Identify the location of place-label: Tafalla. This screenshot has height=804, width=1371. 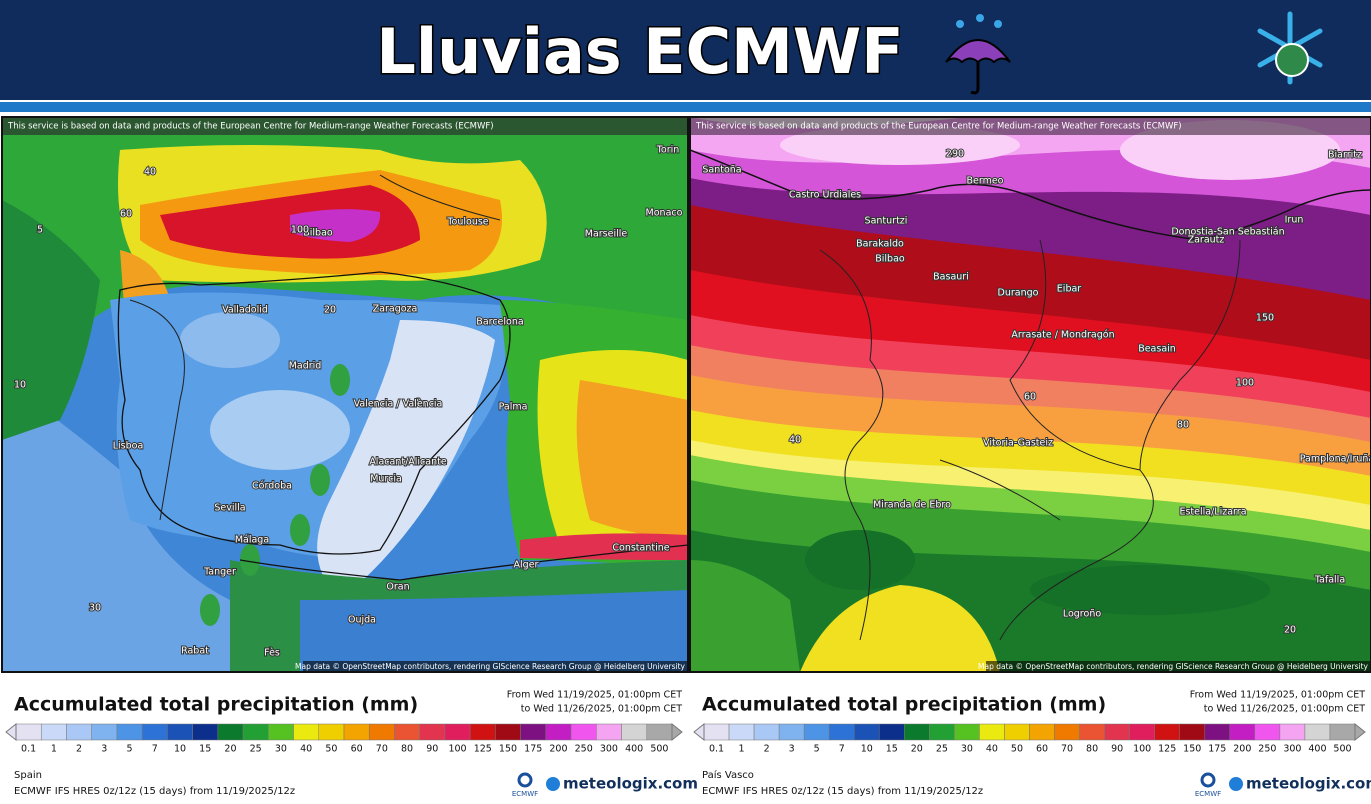
(1329, 580).